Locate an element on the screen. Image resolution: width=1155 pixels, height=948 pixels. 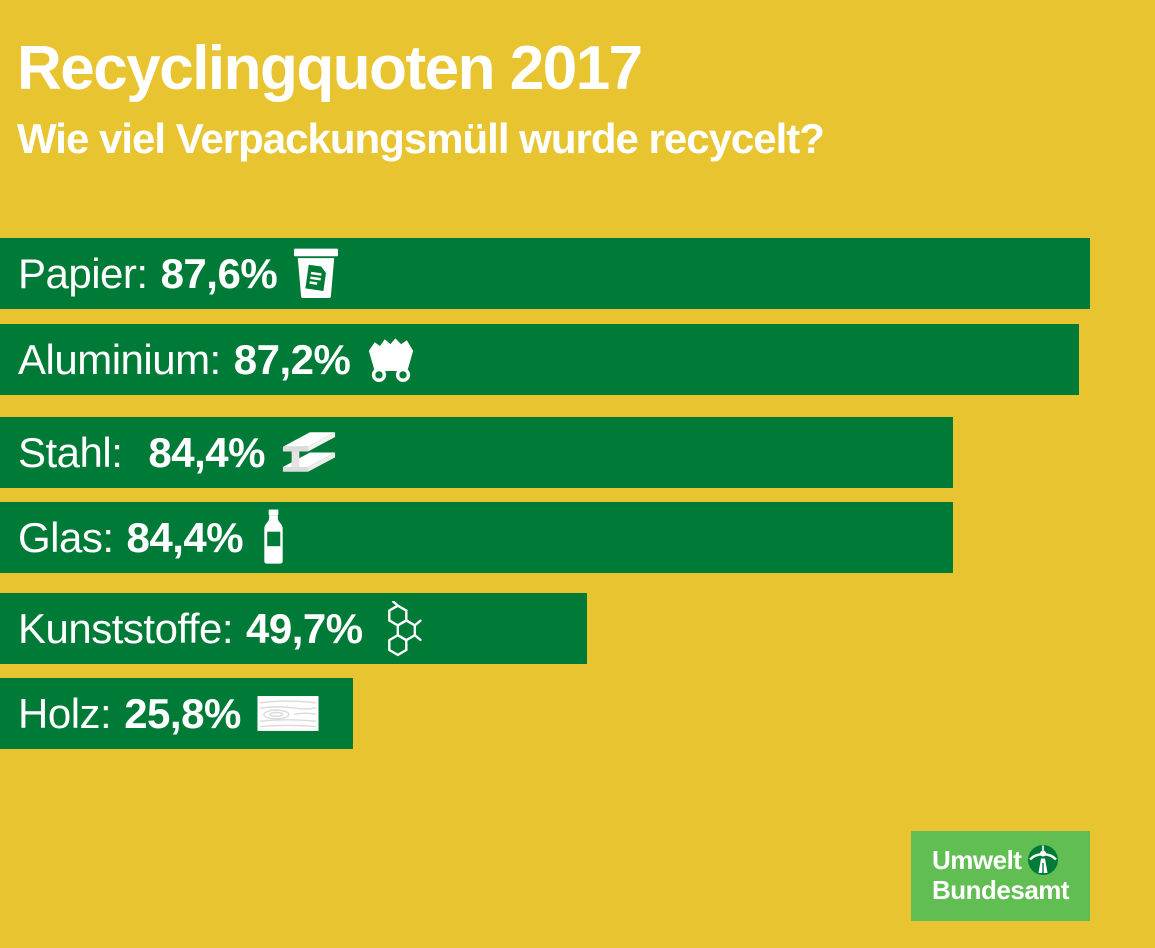
glass-bottle-icon is located at coordinates (273, 537).